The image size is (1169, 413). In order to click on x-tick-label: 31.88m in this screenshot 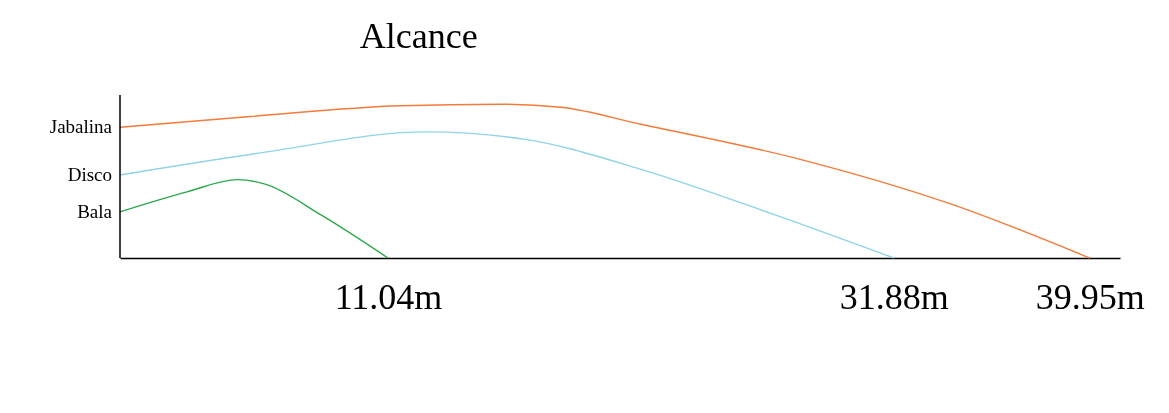, I will do `click(894, 296)`.